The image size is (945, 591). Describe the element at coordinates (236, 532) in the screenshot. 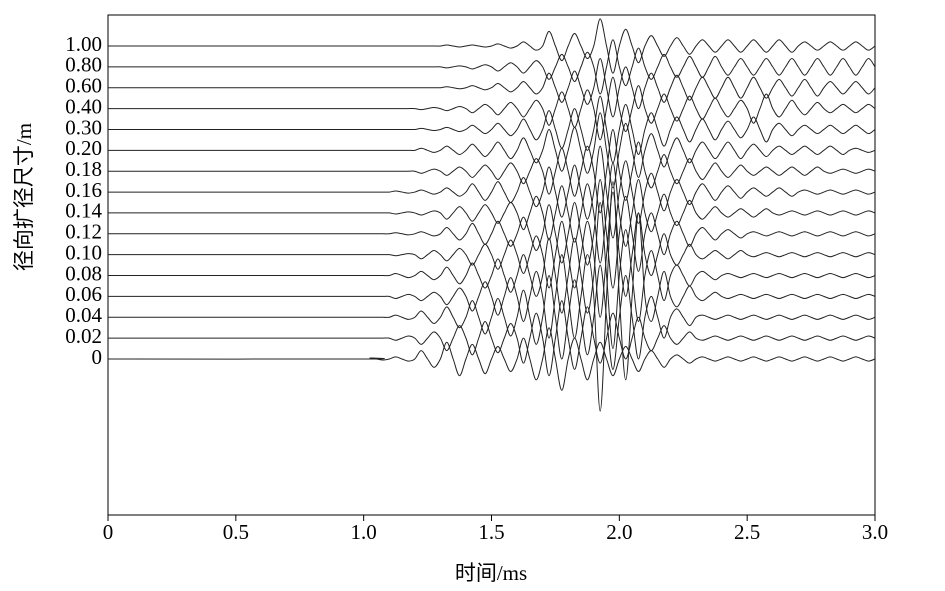

I see `x-tick-label: 0.5` at that location.